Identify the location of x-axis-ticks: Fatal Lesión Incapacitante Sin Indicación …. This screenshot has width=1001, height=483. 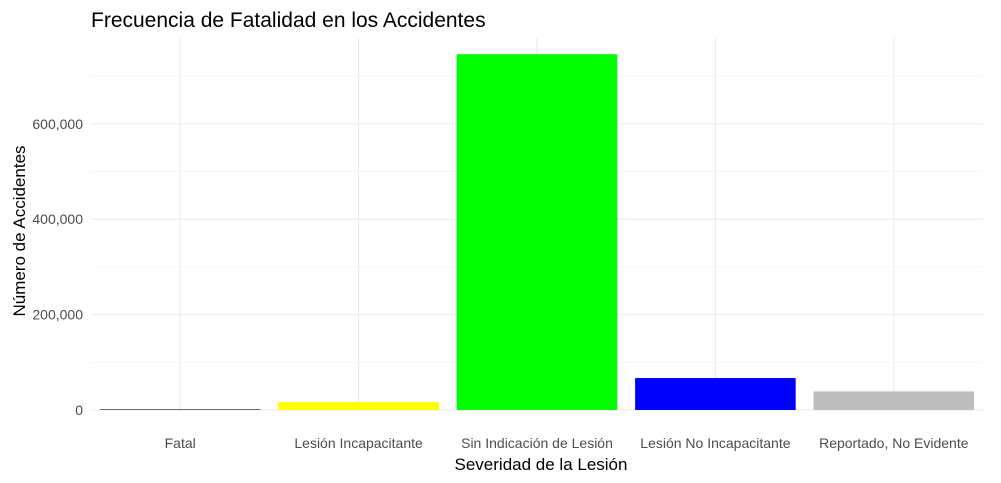
(567, 443).